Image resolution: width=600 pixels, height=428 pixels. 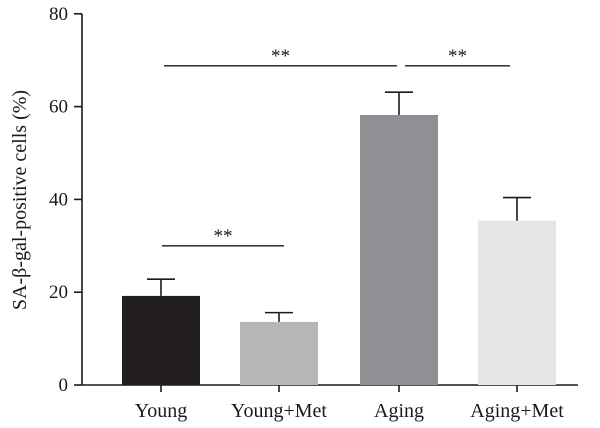 I want to click on x-tick-label: Aging+Met, so click(x=517, y=411).